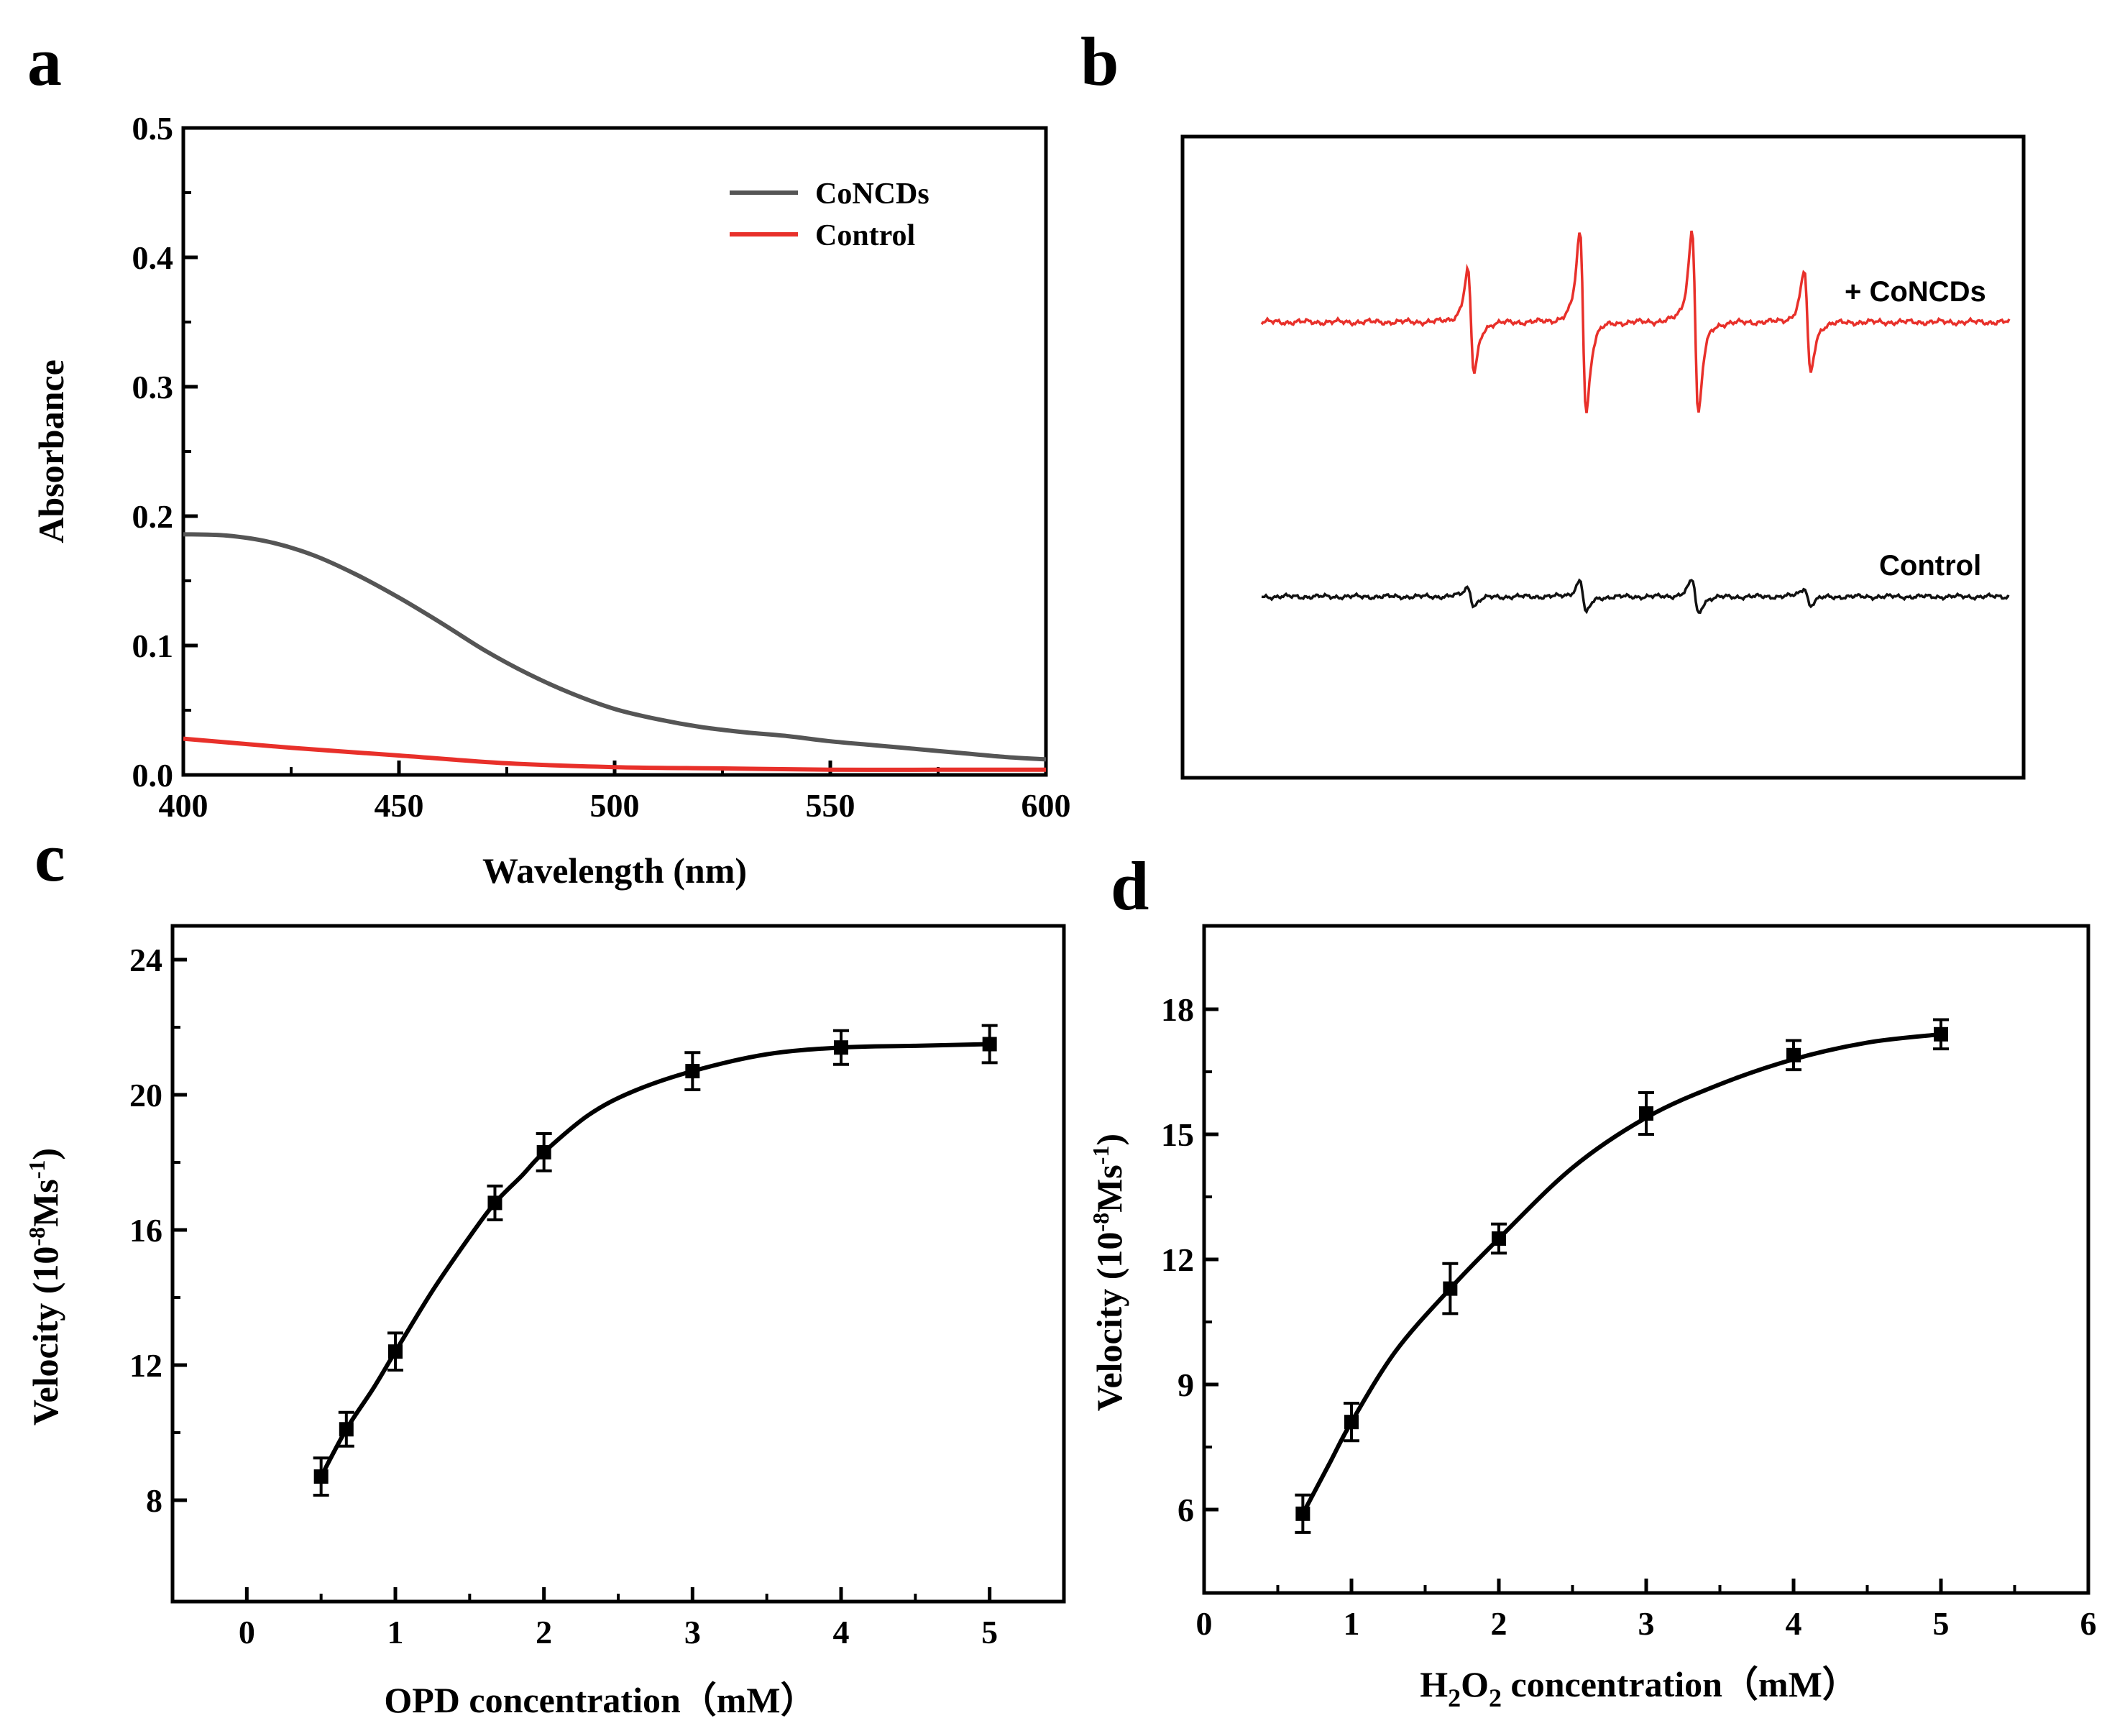  Describe the element at coordinates (1915, 292) in the screenshot. I see `epr-label-concds: + CoNCDs` at that location.